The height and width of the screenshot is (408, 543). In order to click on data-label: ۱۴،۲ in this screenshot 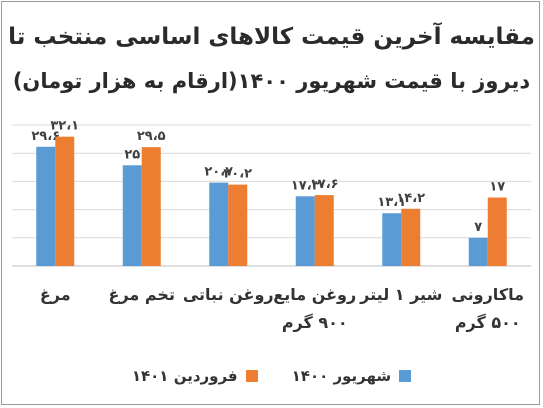, I will do `click(410, 198)`.